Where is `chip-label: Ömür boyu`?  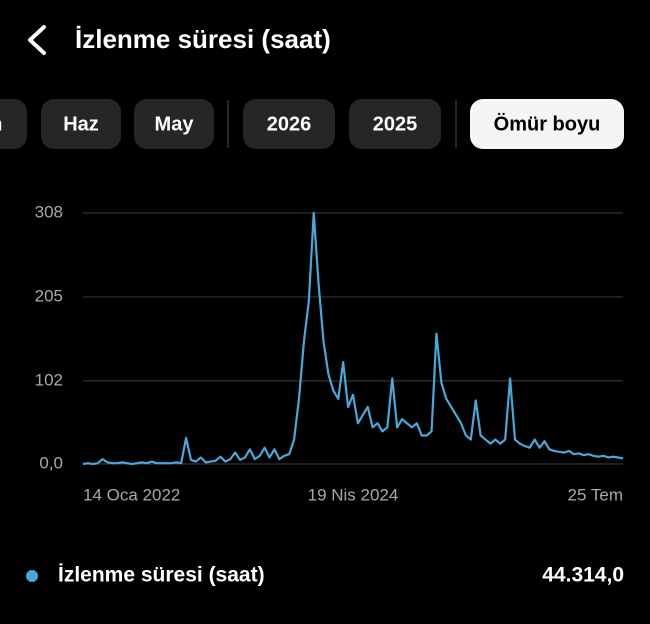
chip-label: Ömür boyu is located at coordinates (547, 123).